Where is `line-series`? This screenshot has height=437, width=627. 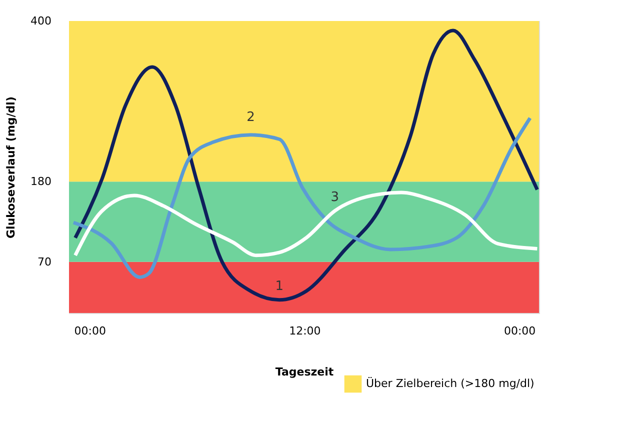 line-series is located at coordinates (306, 224).